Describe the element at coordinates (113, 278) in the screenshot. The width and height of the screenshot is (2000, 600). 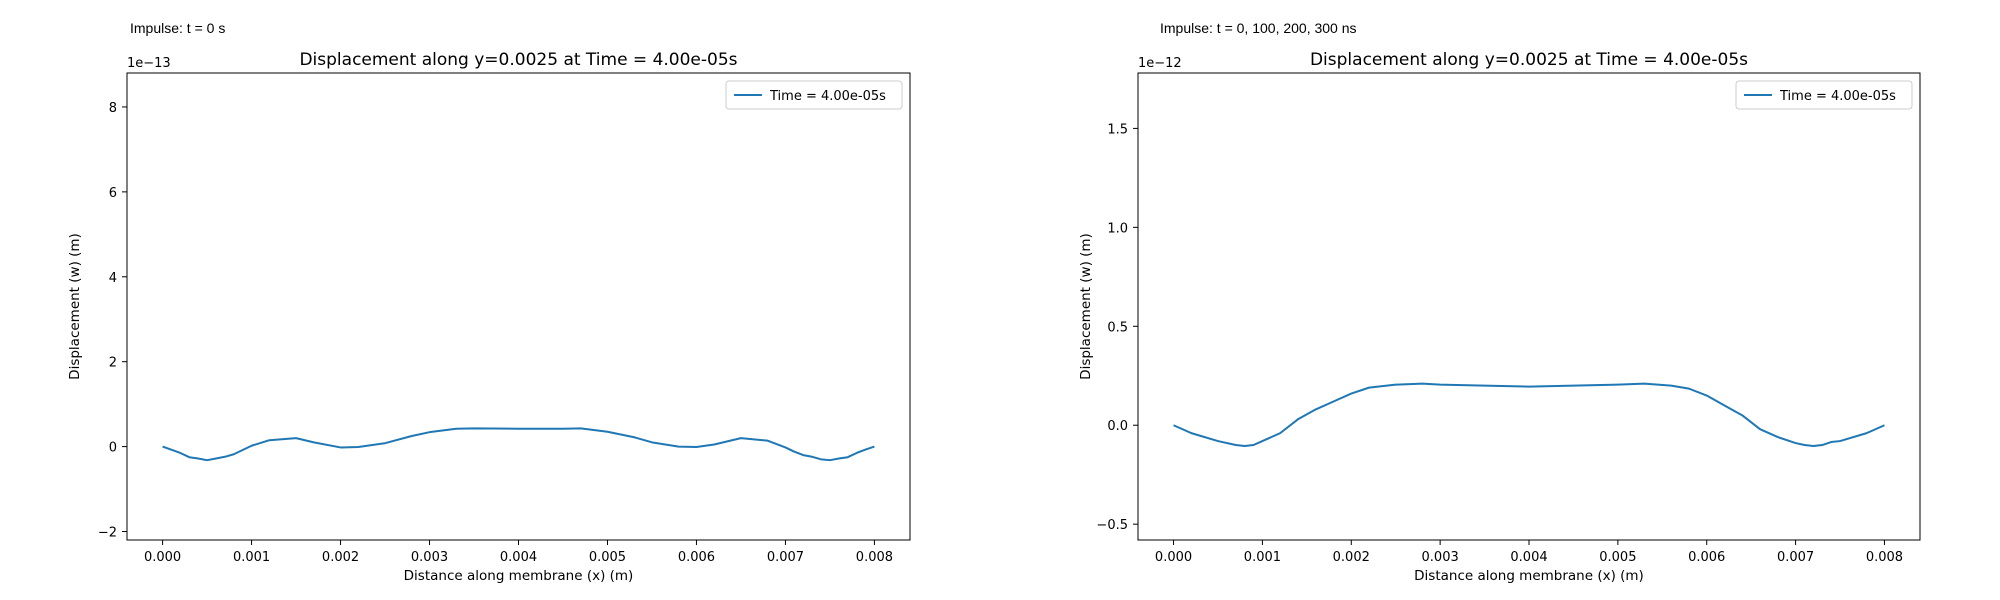
I see `y-tick-label: 4` at that location.